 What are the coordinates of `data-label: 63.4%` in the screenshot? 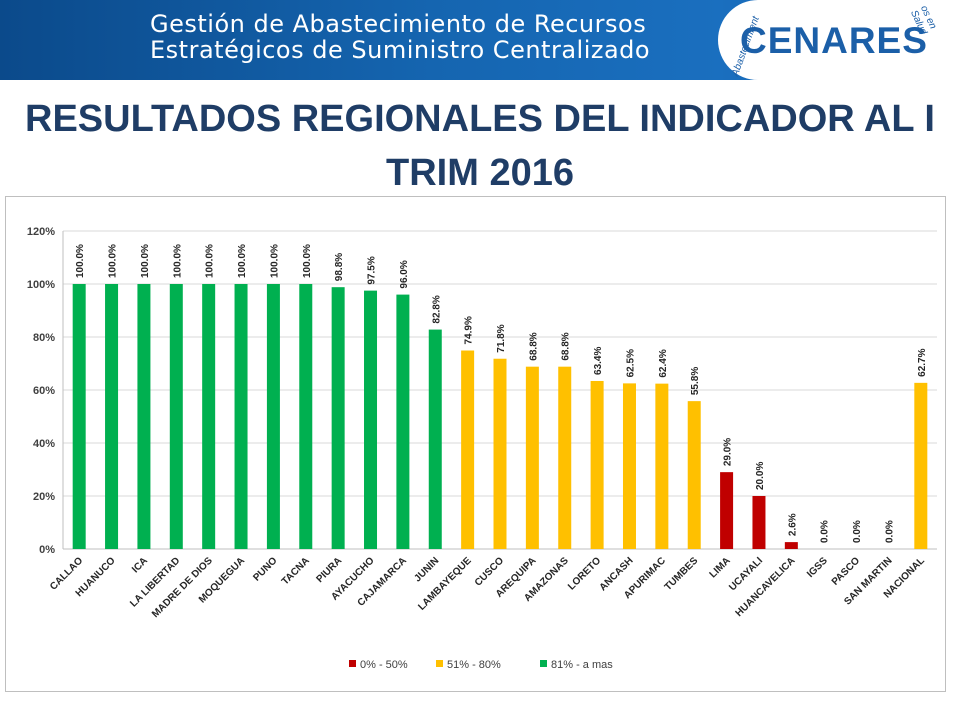 It's located at (598, 361).